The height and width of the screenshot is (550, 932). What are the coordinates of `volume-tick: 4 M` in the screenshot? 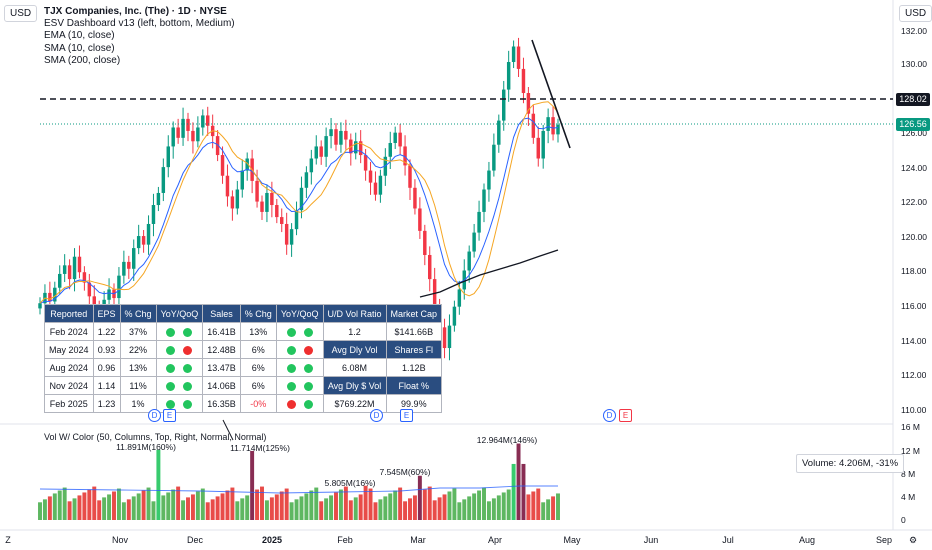 It's located at (908, 497).